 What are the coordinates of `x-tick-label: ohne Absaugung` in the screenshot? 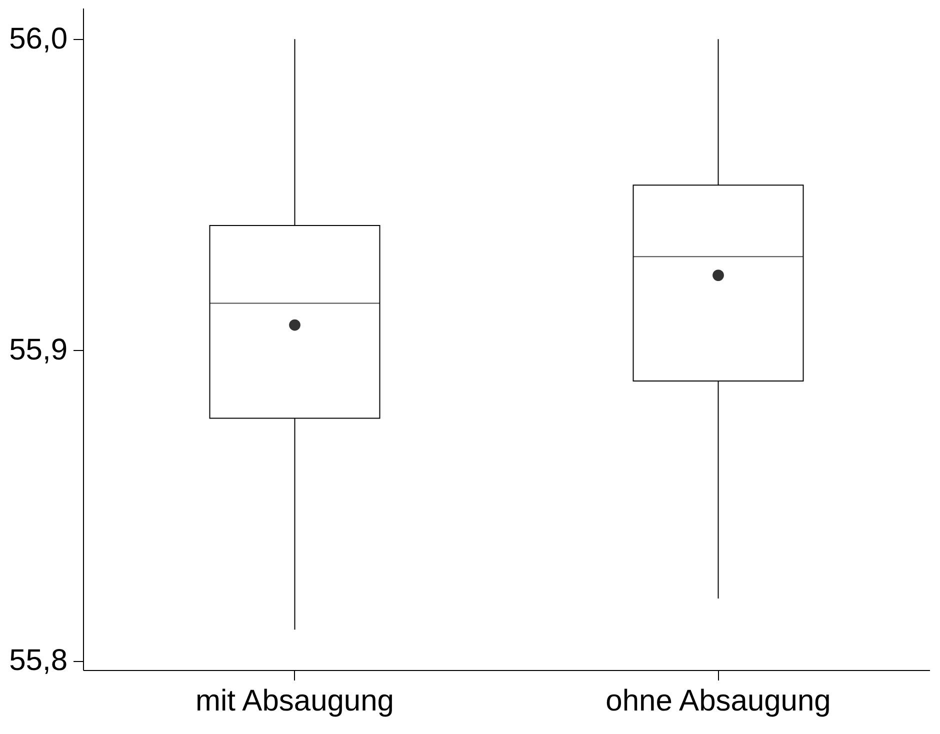 It's located at (718, 701).